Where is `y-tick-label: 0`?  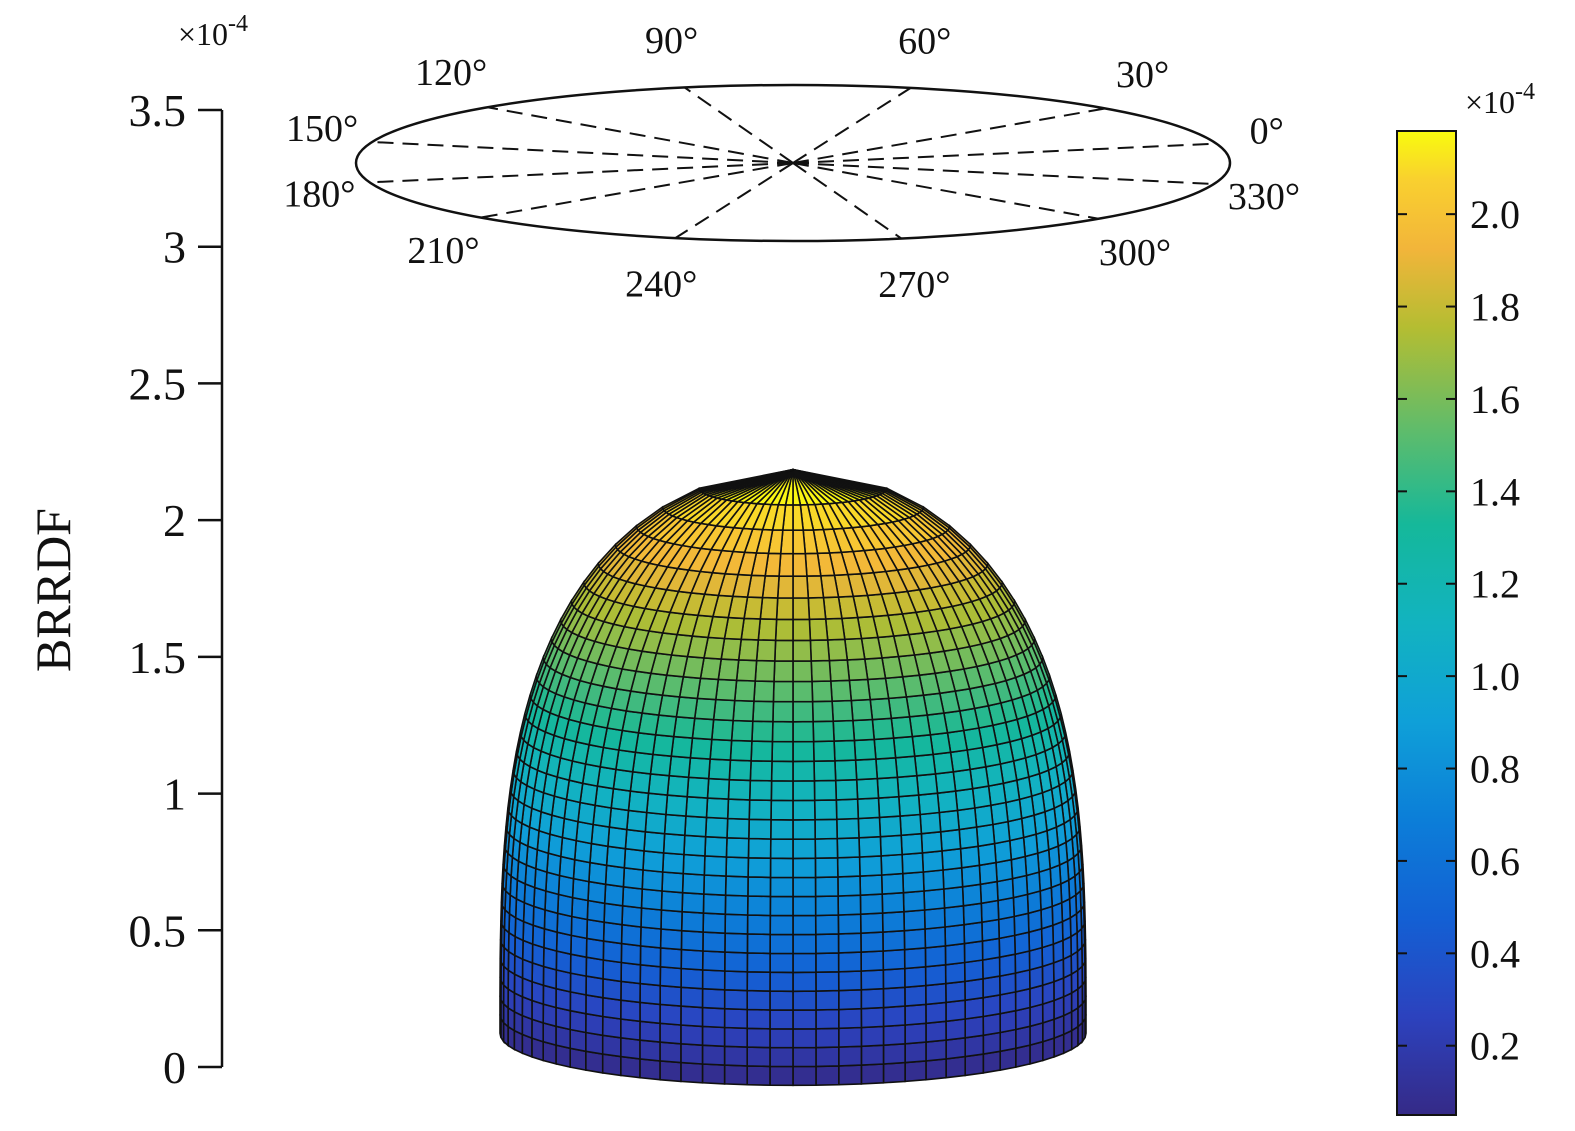
y-tick-label: 0 is located at coordinates (174, 1067).